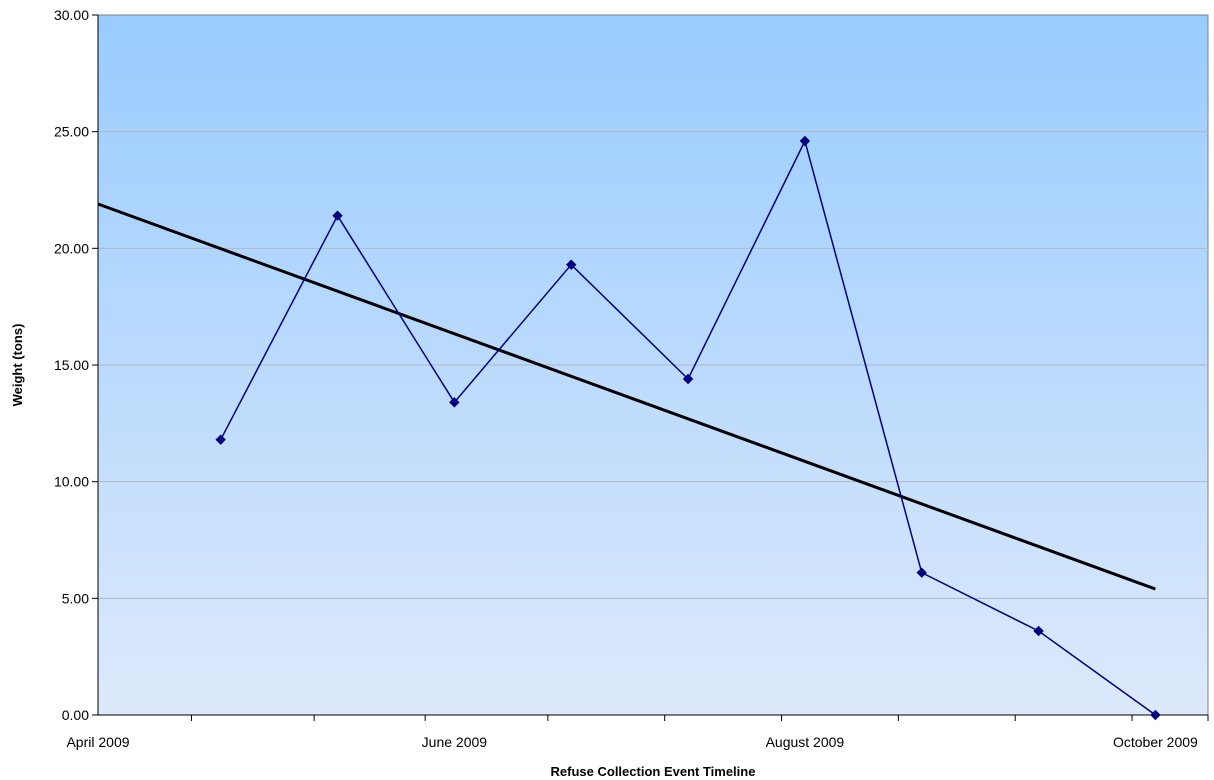  I want to click on y-tick-labels: 0.00 5.00 10.00 15.00 20.00 25.00 30.00, so click(71, 365).